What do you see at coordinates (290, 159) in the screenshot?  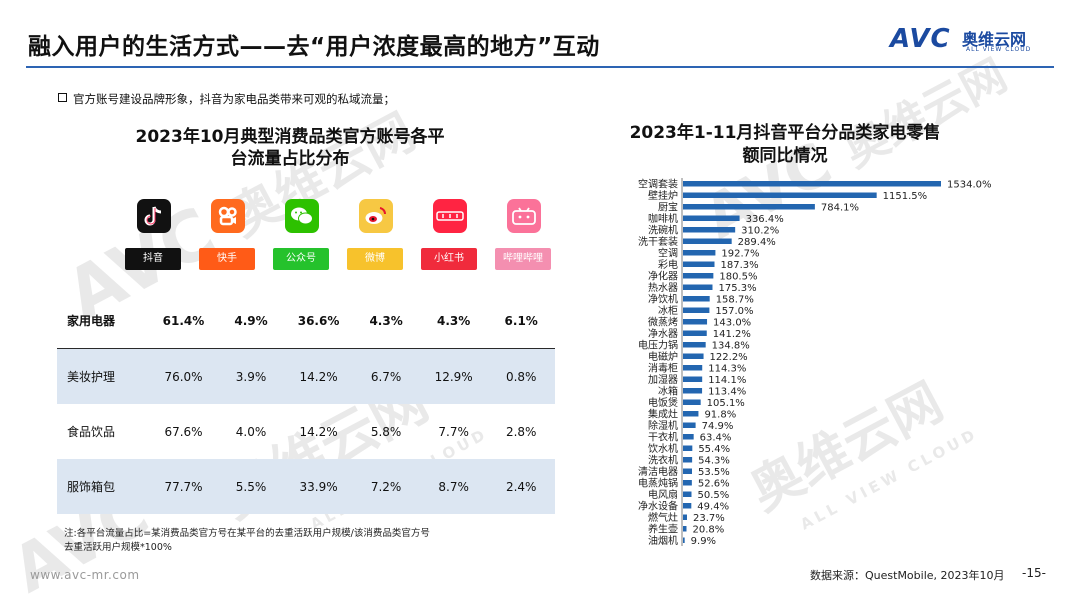 I see `left-title-line2: 台流量占比分布` at bounding box center [290, 159].